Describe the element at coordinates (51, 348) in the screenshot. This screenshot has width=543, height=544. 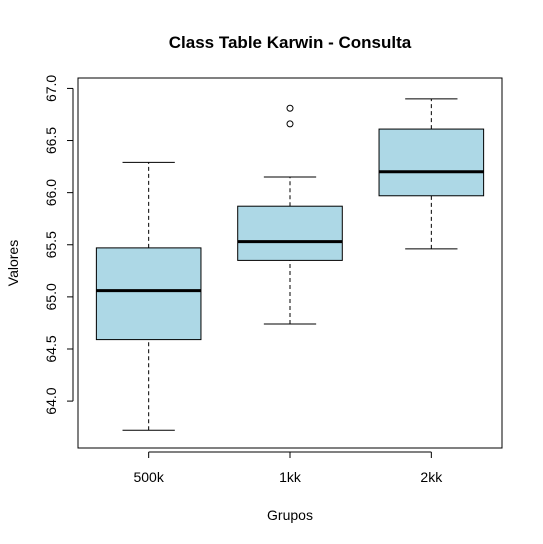
I see `y-tick-label: 64.5` at that location.